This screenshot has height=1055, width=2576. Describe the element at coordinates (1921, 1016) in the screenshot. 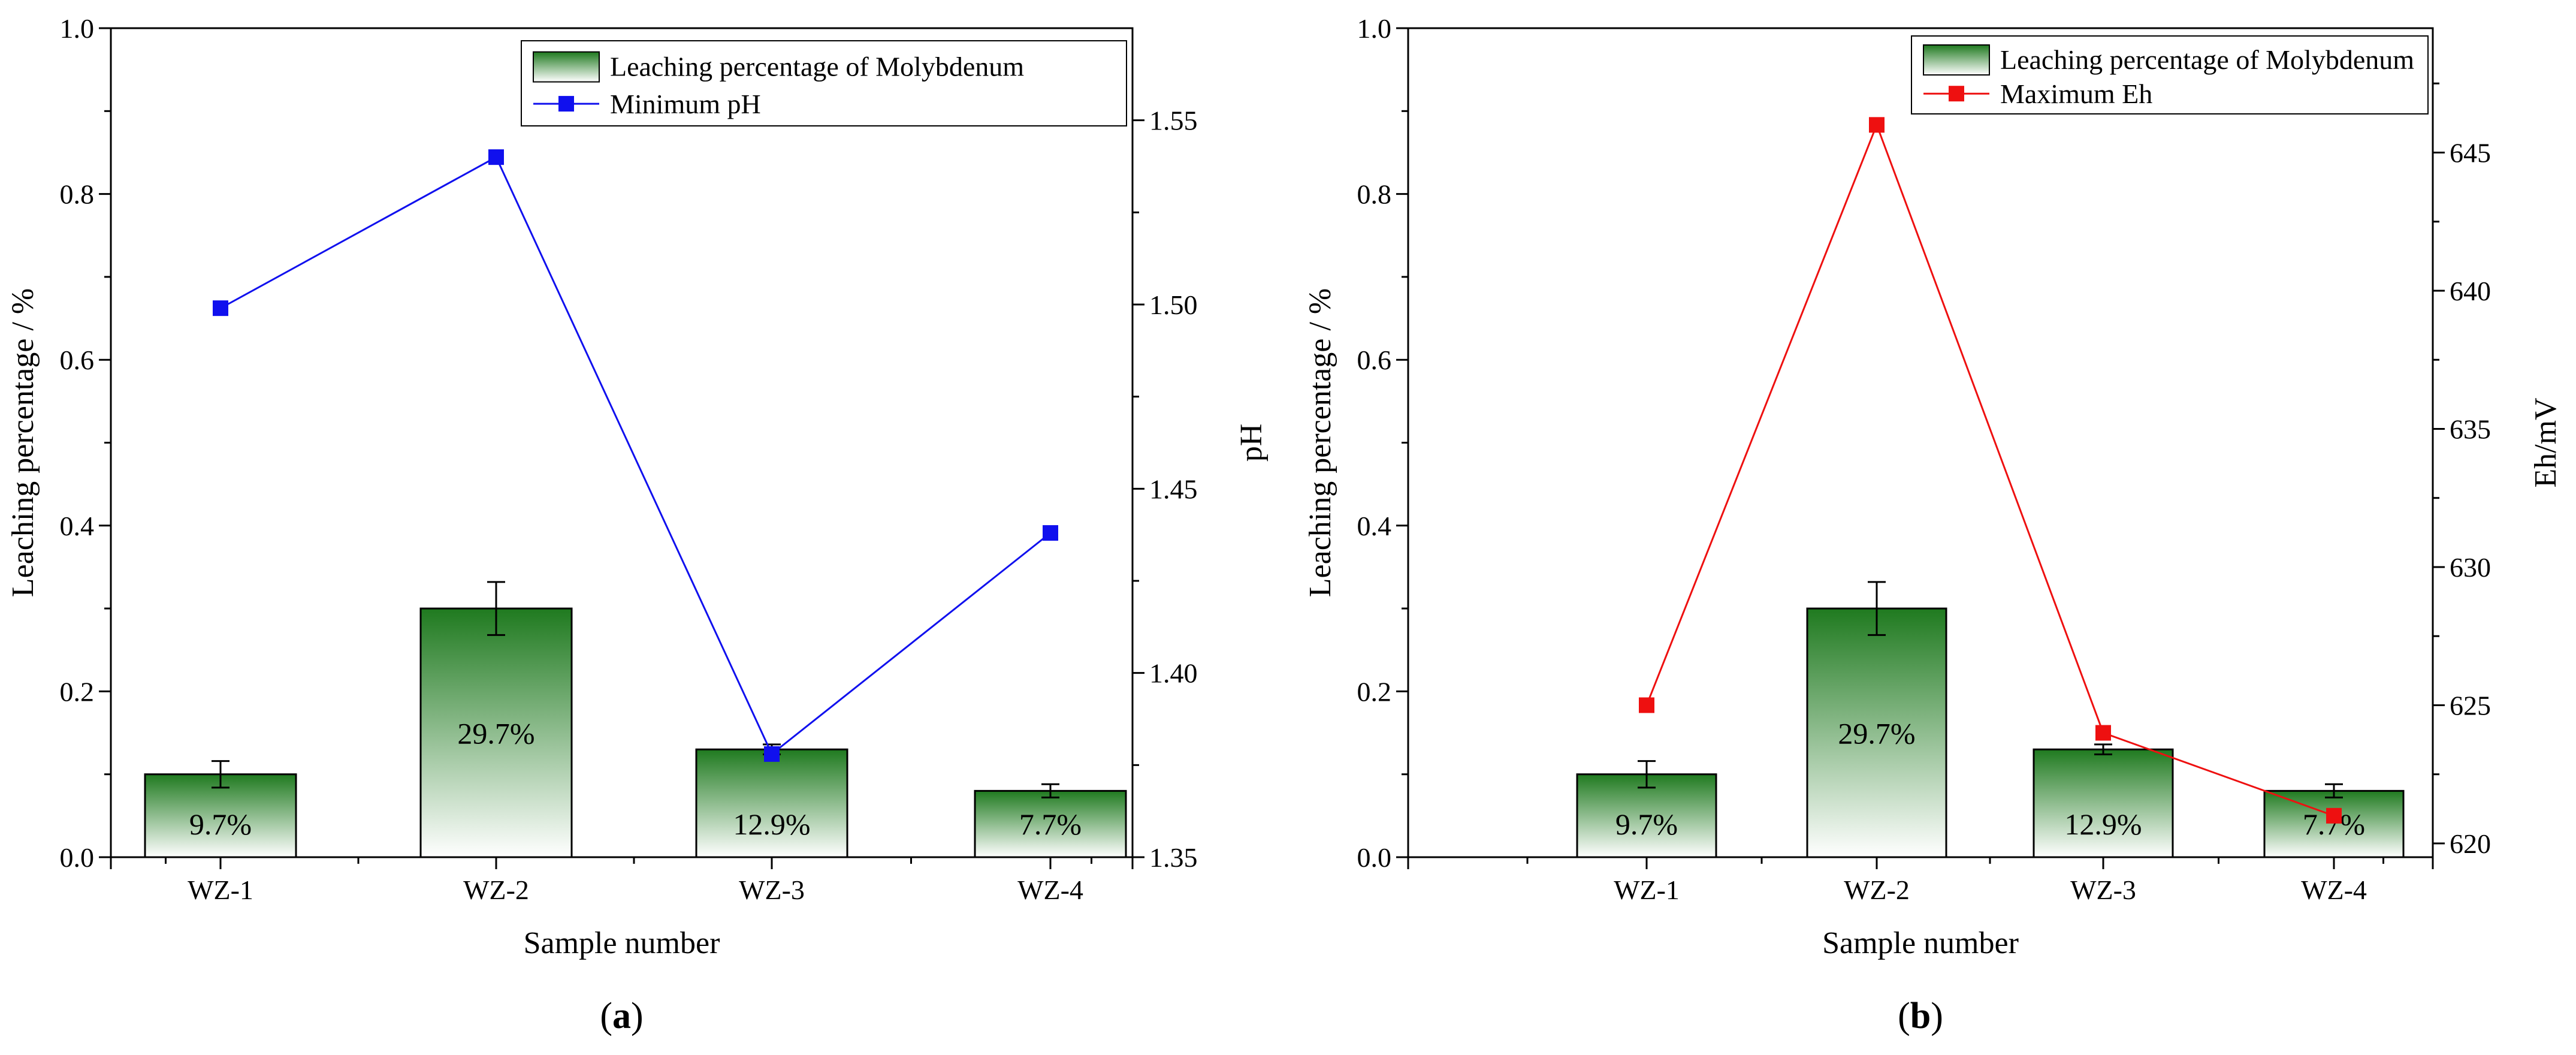

I see `panel-label: (b)` at that location.